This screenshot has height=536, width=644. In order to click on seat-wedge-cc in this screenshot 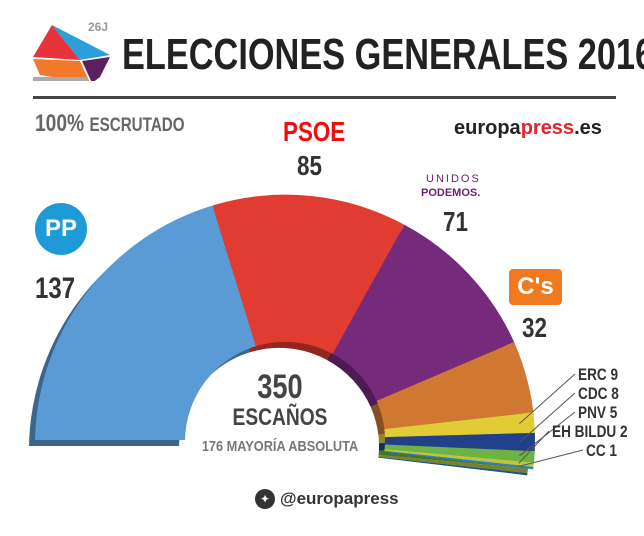, I will do `click(459, 460)`.